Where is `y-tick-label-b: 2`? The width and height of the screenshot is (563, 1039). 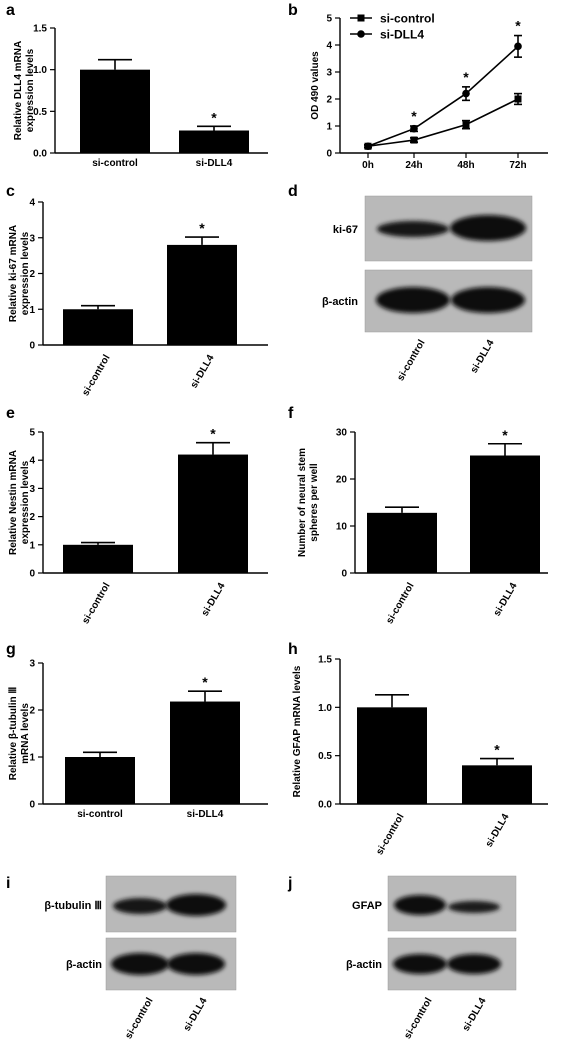
y-tick-label-b: 2 is located at coordinates (329, 100).